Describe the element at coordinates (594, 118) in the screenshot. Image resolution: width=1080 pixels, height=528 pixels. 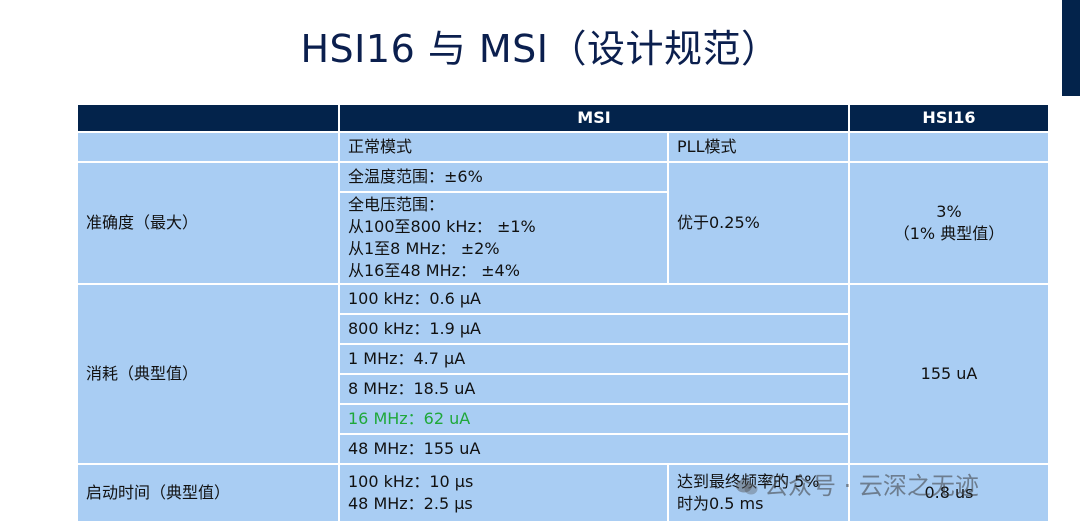
I see `header-msi: MSI` at that location.